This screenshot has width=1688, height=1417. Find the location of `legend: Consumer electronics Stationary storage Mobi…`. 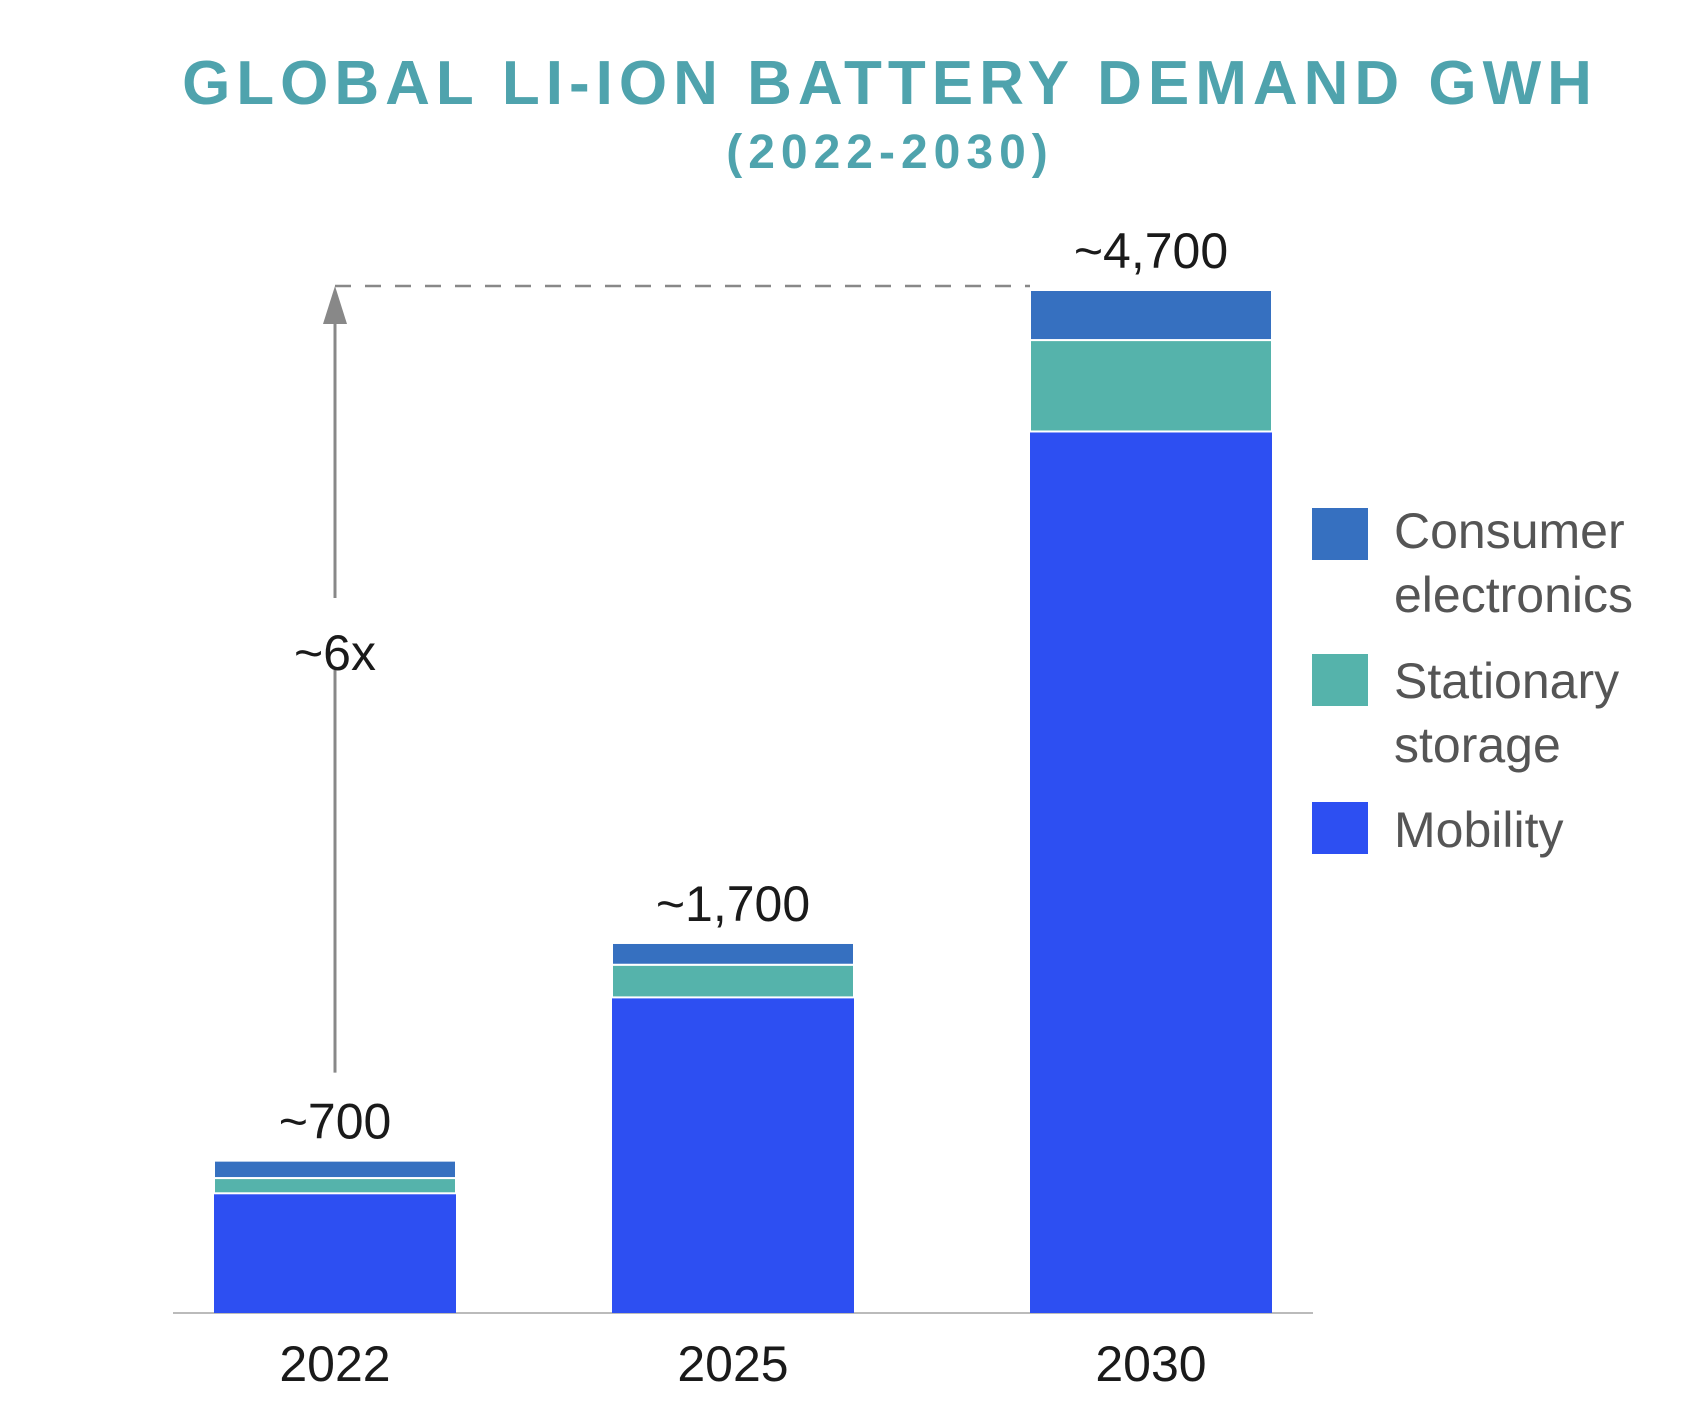

legend: Consumer electronics Stationary storage Mobi… is located at coordinates (1472, 680).